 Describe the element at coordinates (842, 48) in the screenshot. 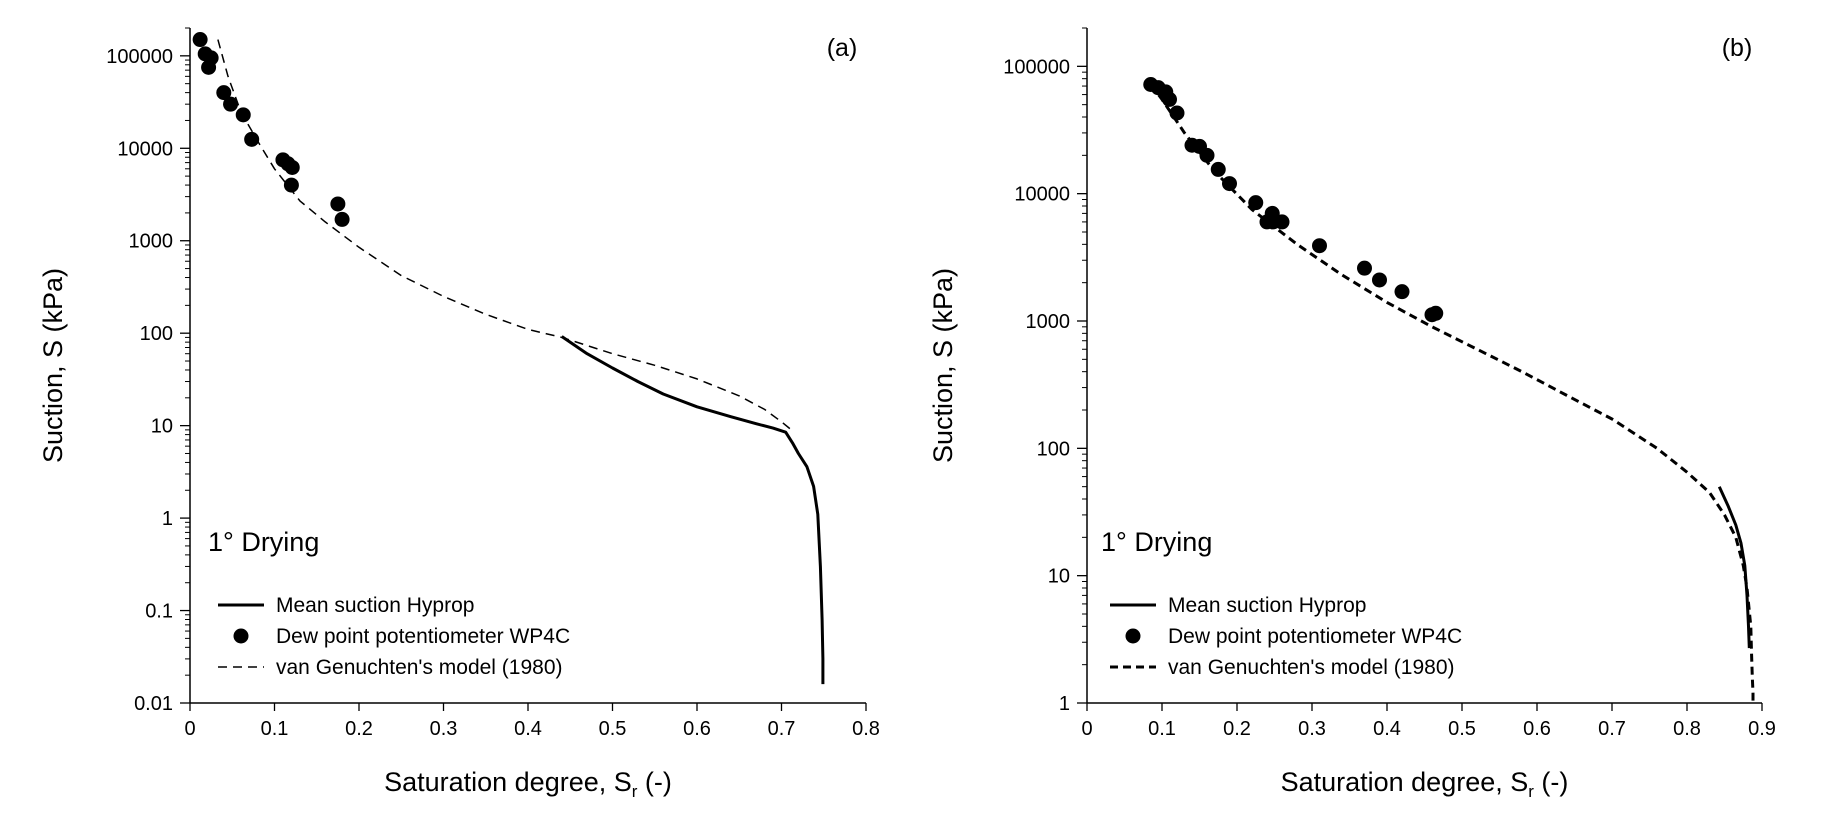

I see `panel-label: (a)` at that location.